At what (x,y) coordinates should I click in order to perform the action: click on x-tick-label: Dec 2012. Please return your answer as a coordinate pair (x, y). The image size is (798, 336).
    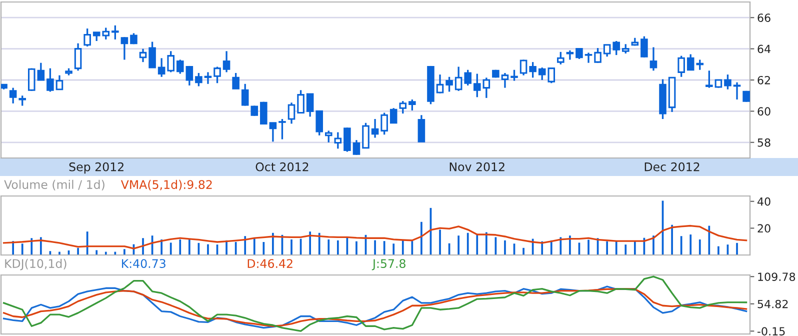
    Looking at the image, I should click on (672, 167).